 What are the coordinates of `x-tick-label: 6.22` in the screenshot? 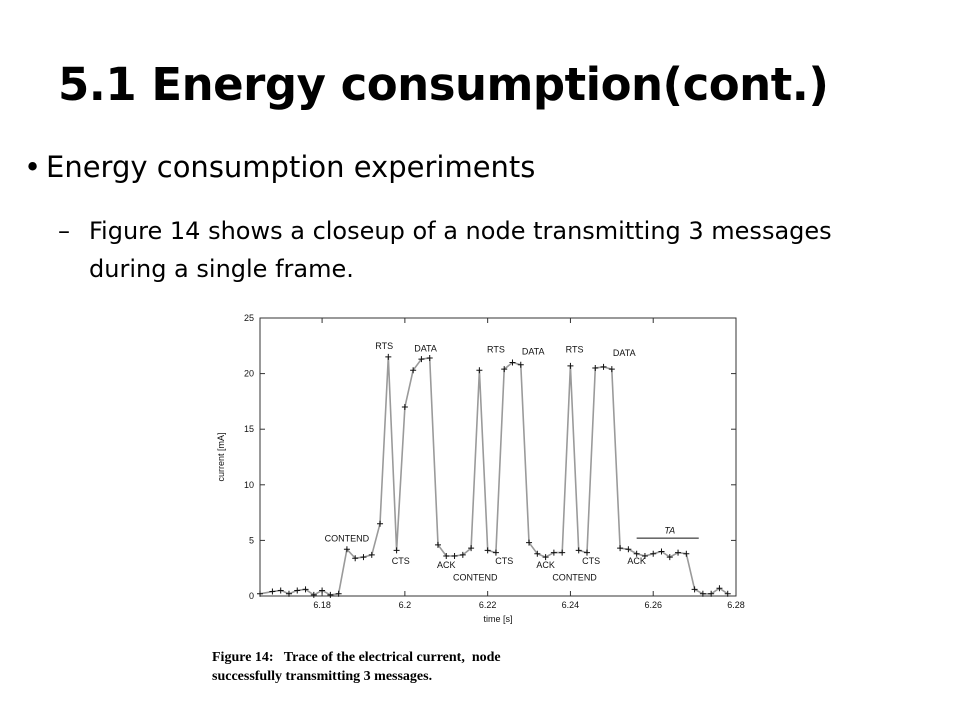 It's located at (488, 605).